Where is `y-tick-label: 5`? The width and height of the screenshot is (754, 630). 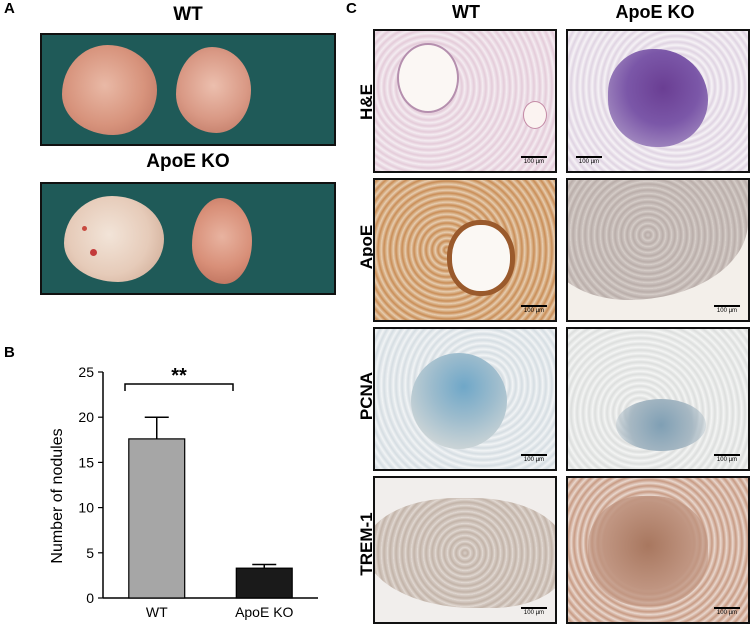 y-tick-label: 5 is located at coordinates (90, 553).